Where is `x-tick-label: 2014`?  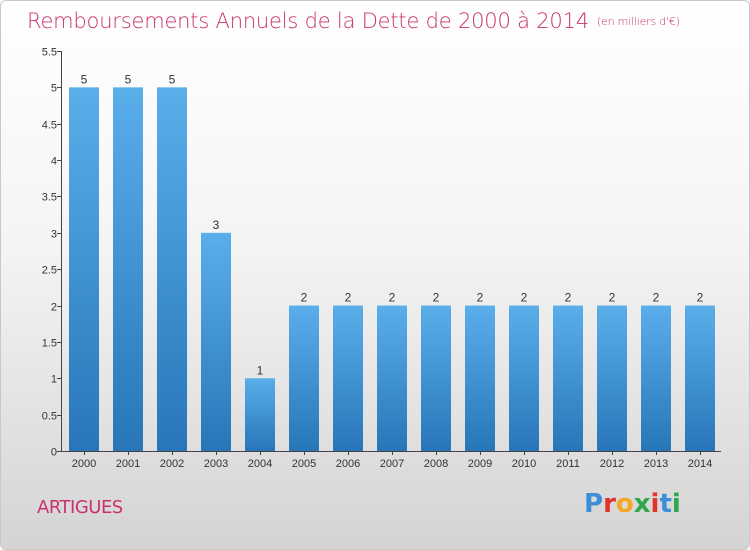 x-tick-label: 2014 is located at coordinates (700, 464).